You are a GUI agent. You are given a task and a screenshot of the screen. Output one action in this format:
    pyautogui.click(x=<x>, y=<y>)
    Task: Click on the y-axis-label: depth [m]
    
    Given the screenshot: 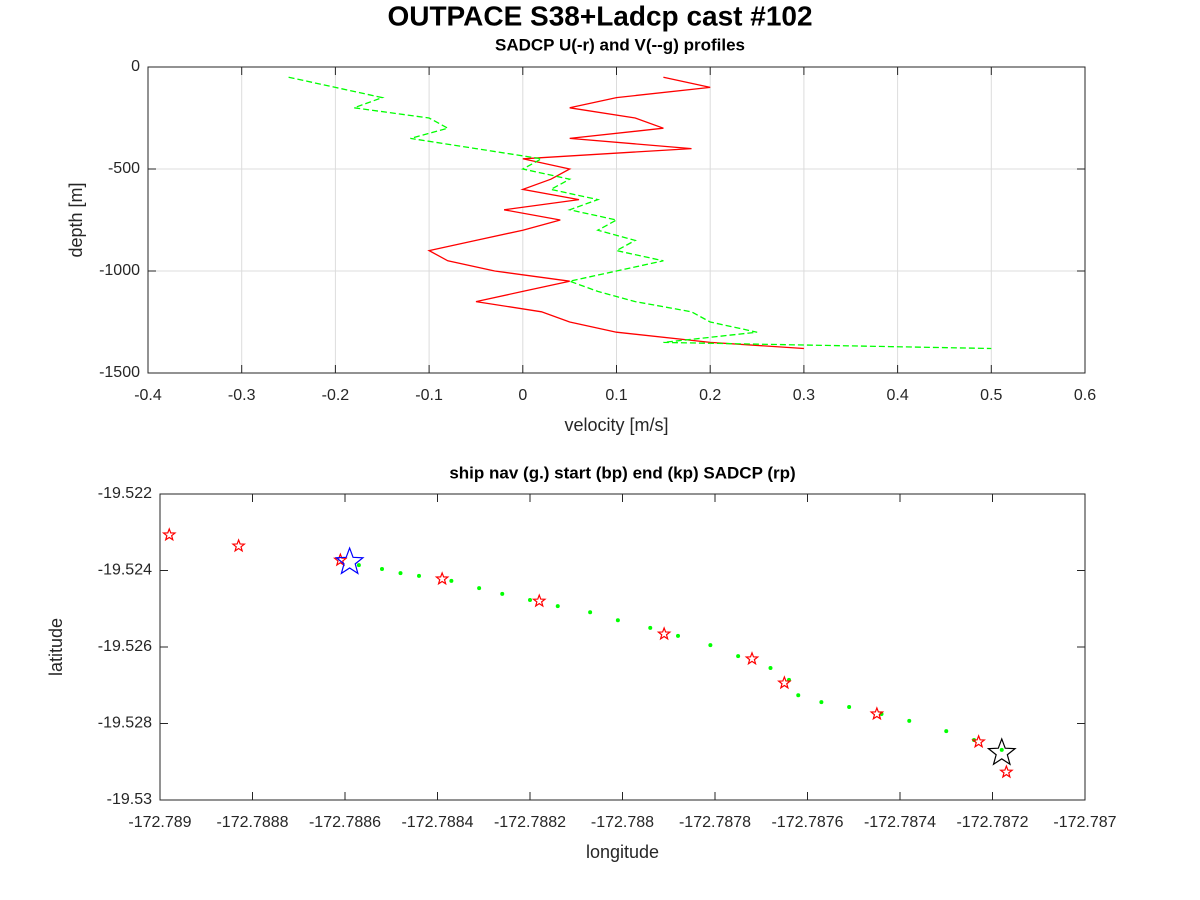 What is the action you would take?
    pyautogui.click(x=76, y=219)
    